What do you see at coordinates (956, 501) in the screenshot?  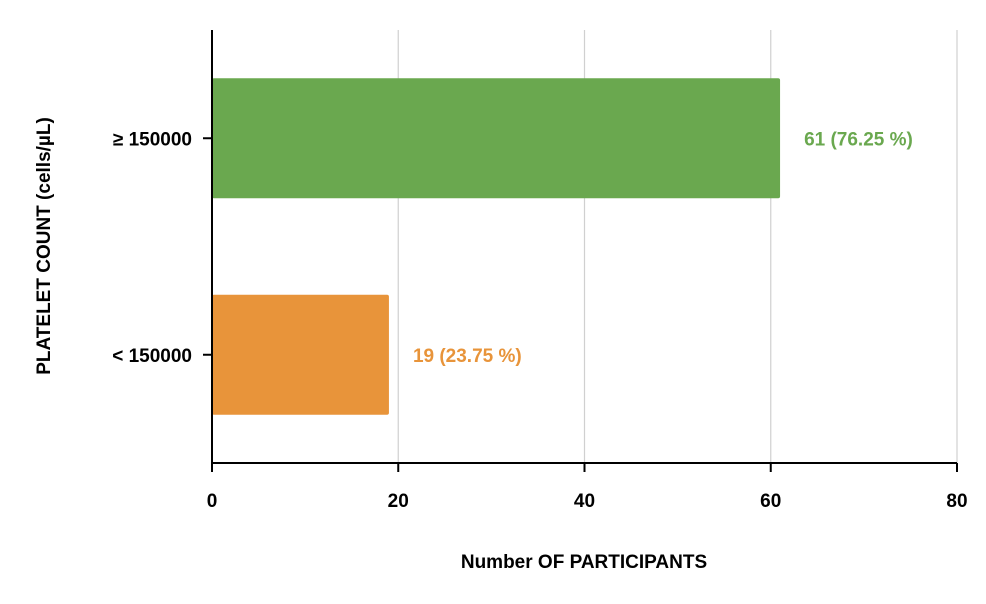 I see `x-tick-label: 80` at bounding box center [956, 501].